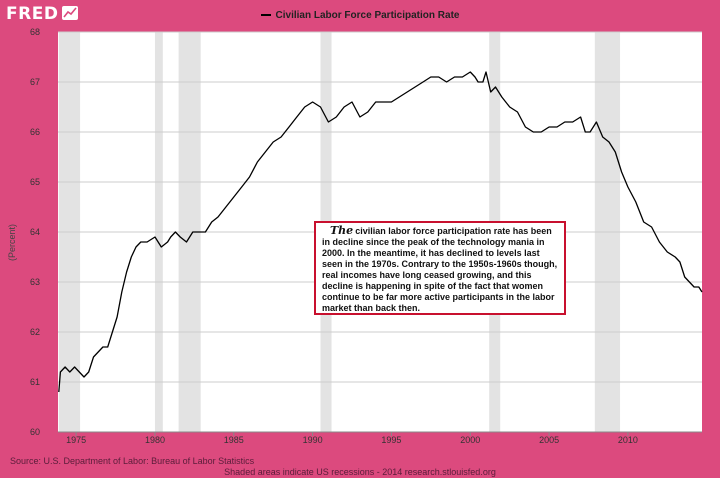 This screenshot has height=478, width=720. What do you see at coordinates (313, 440) in the screenshot?
I see `x-tick-label: 1990` at bounding box center [313, 440].